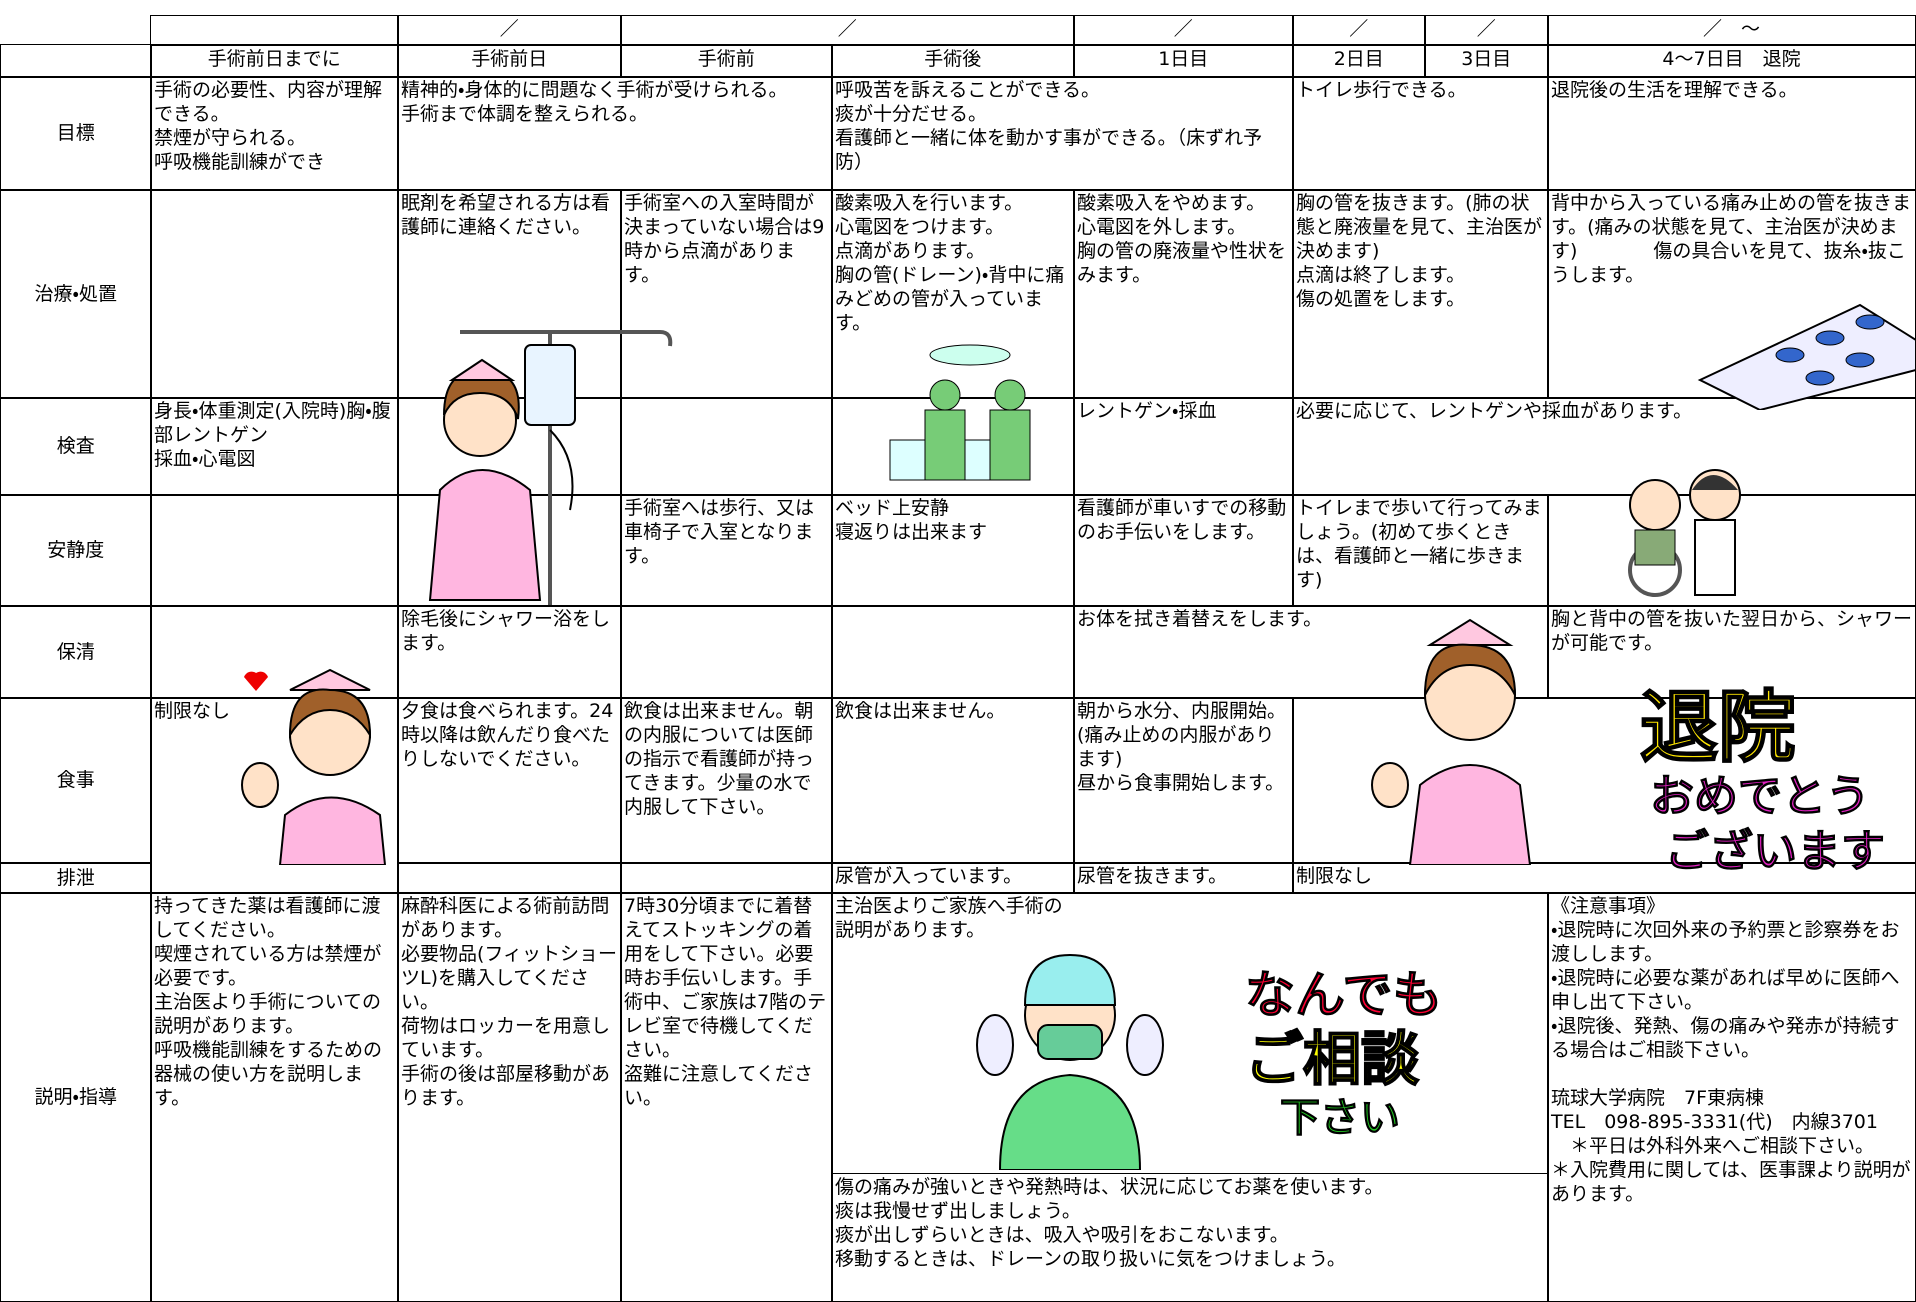 This screenshot has height=1302, width=1916. What do you see at coordinates (274, 133) in the screenshot?
I see `table-cell: 手術の必要性、内容が理解できる。 禁煙が守られる。 呼吸機能訓練ができ` at bounding box center [274, 133].